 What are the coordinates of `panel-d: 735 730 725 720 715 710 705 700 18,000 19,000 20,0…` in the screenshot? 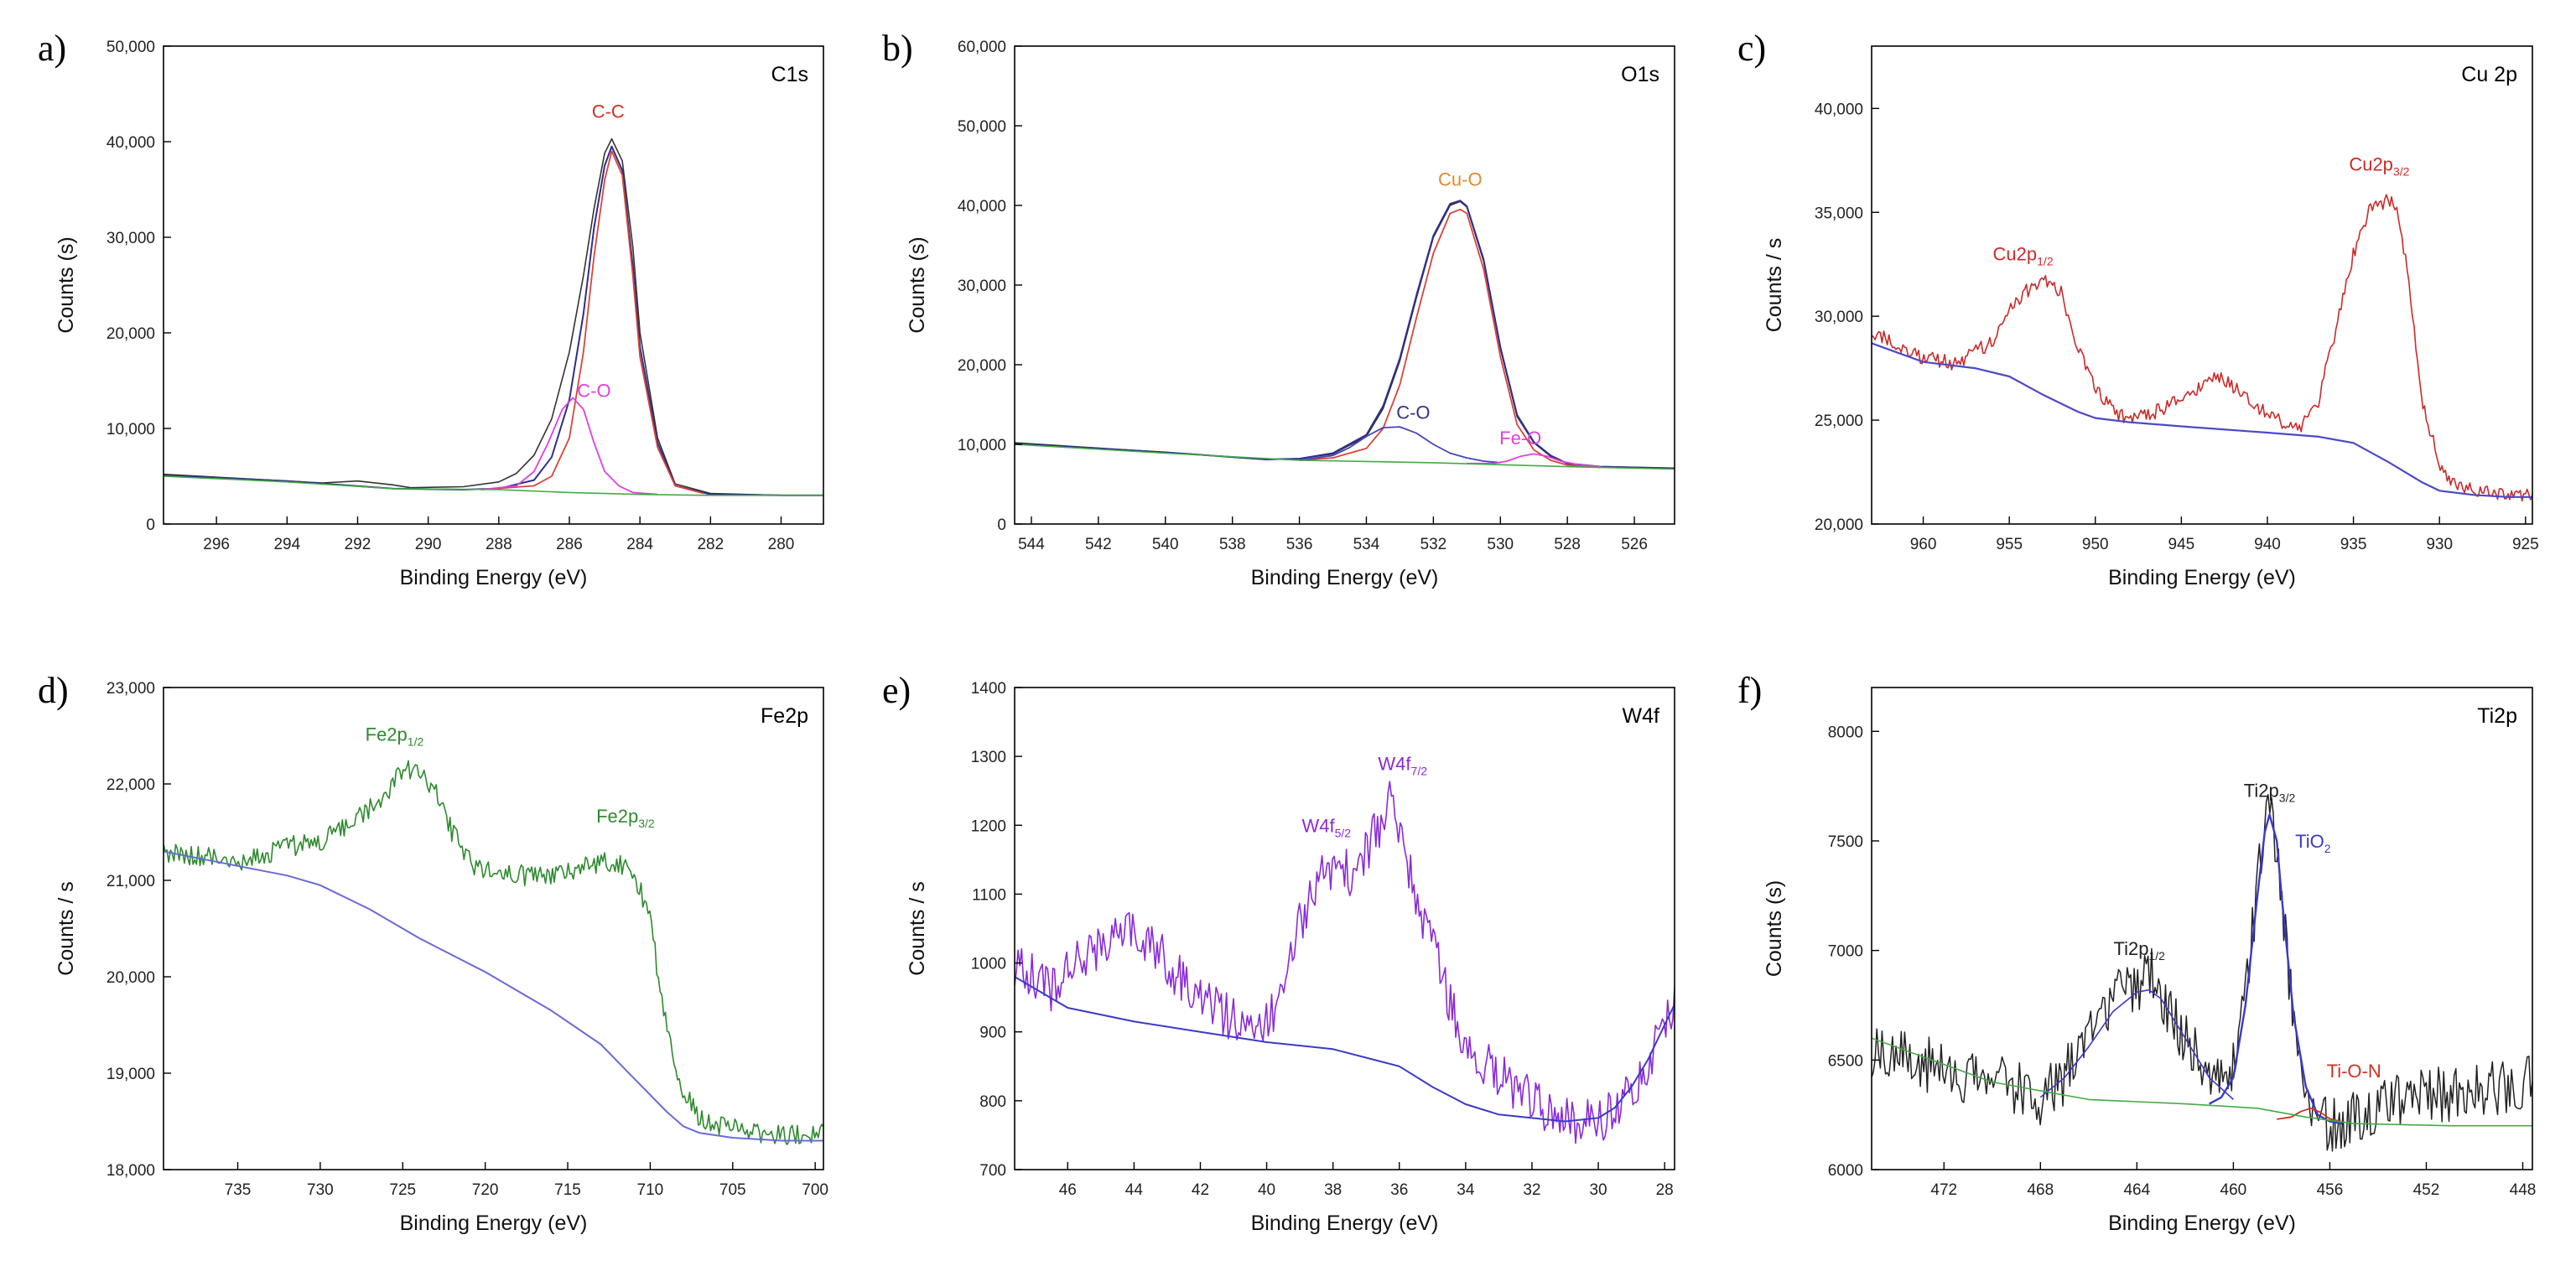 It's located at (433, 952).